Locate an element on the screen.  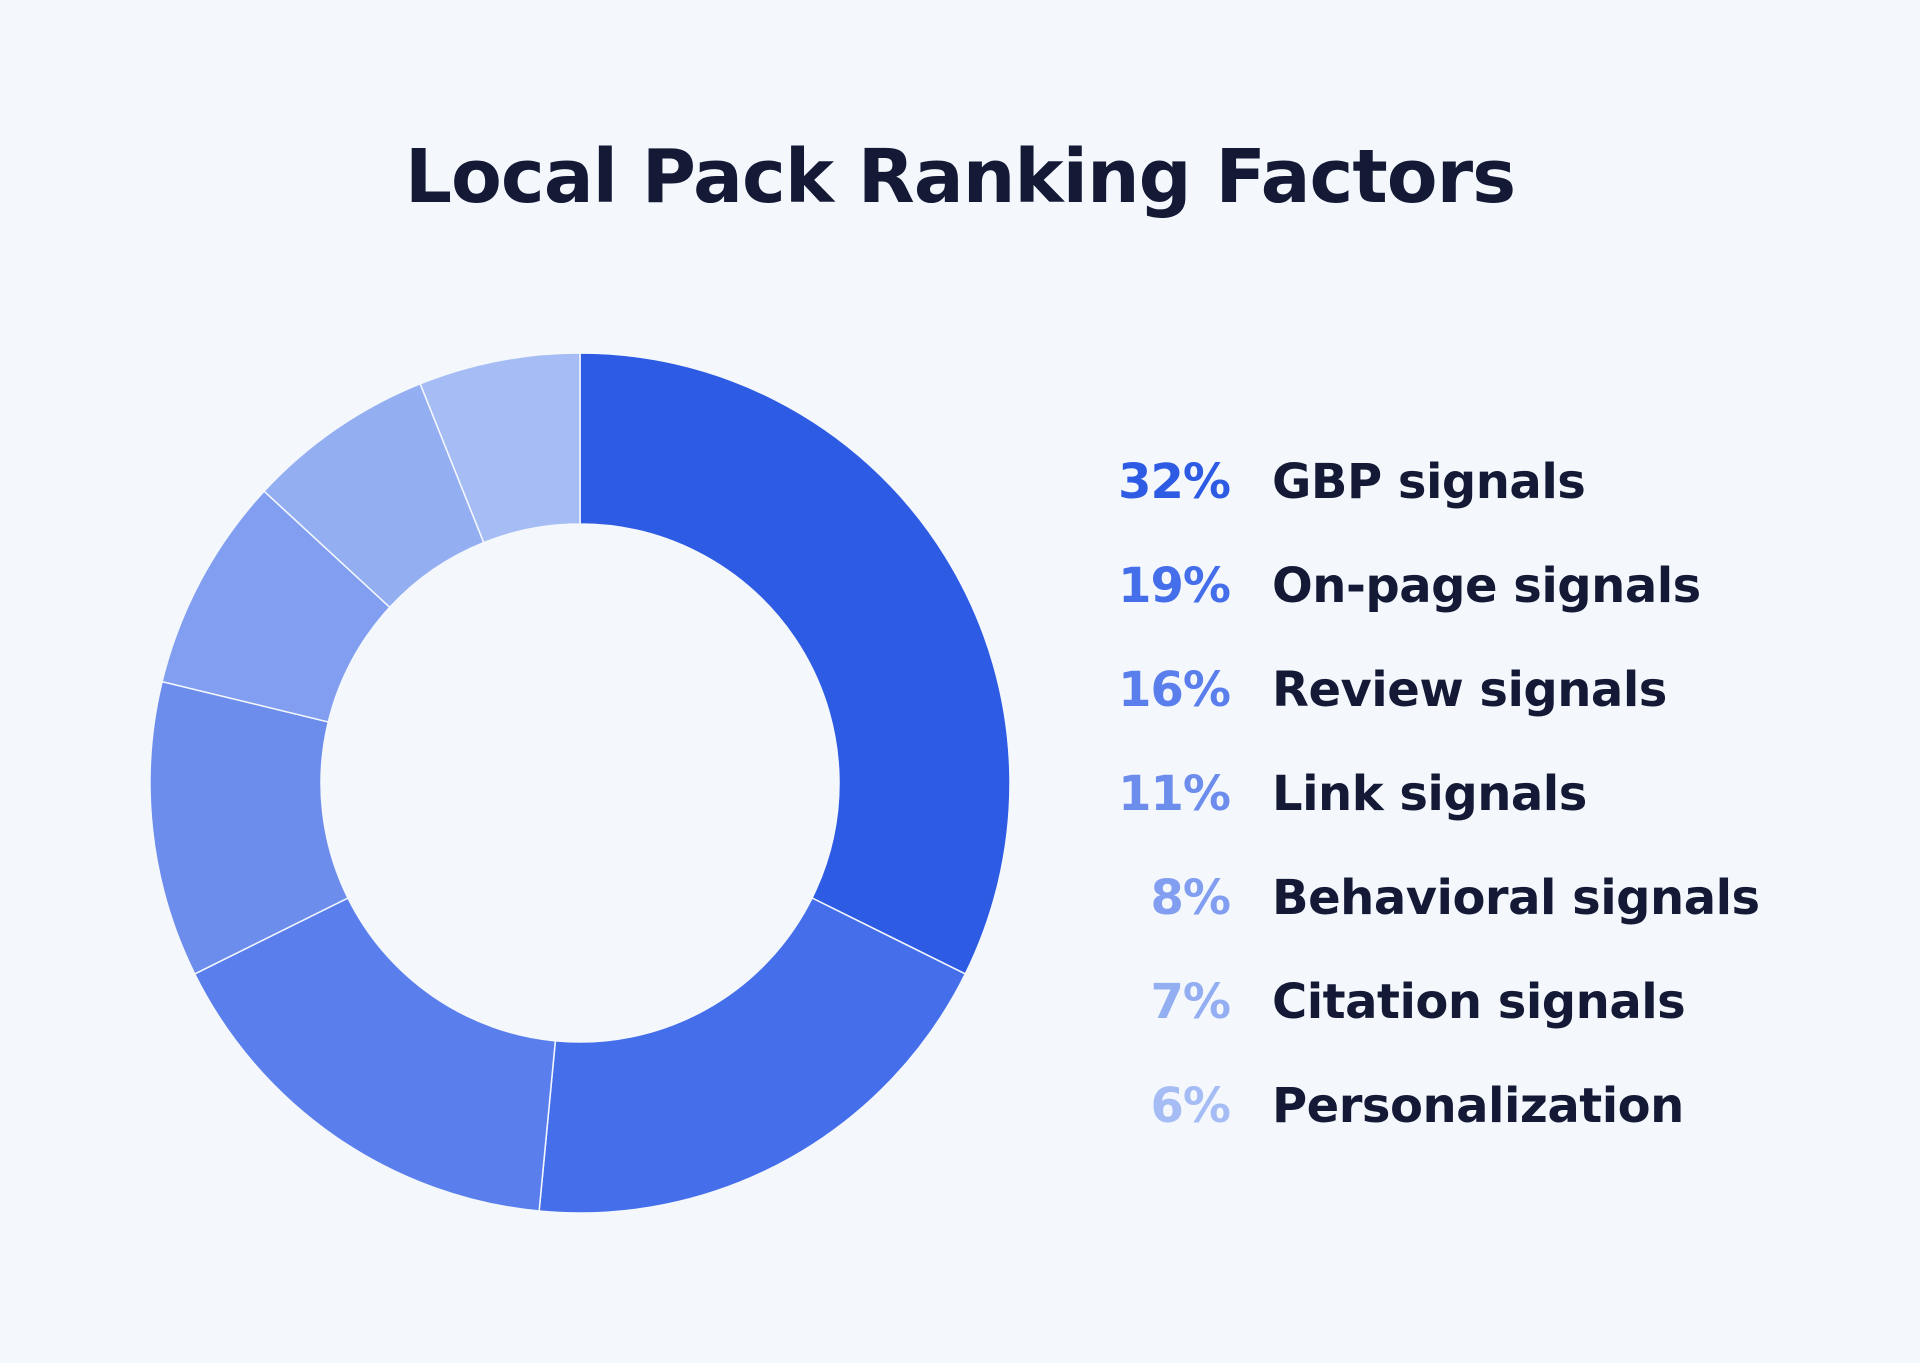
legend-label: Personalization is located at coordinates (1478, 1106).